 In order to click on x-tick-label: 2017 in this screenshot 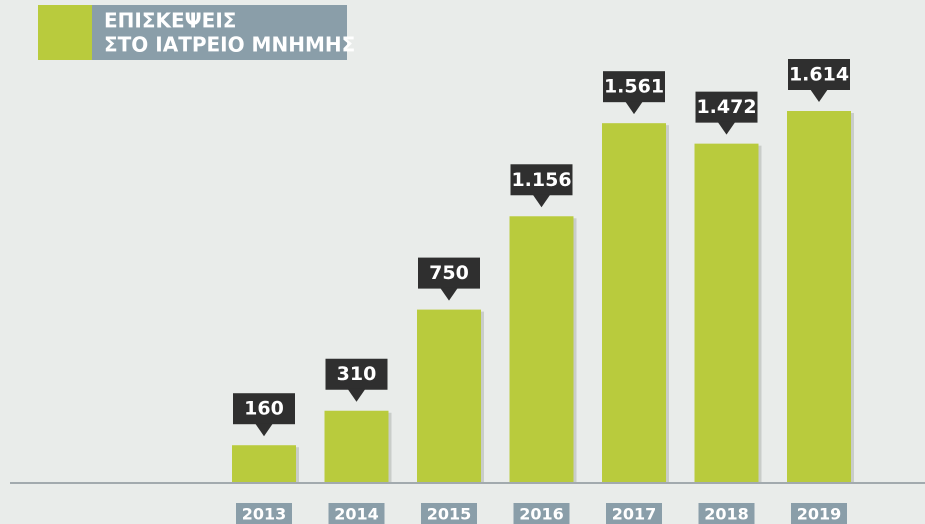, I will do `click(634, 514)`.